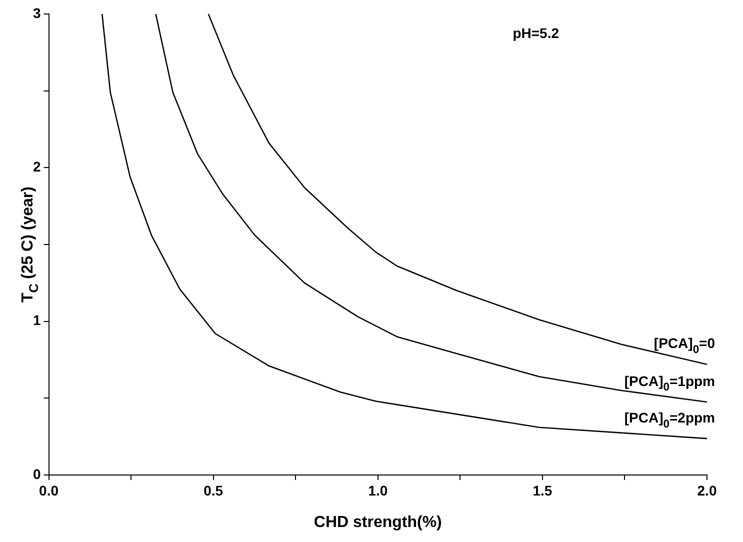 The image size is (743, 542). Describe the element at coordinates (536, 32) in the screenshot. I see `annotation: pH=5.2` at that location.